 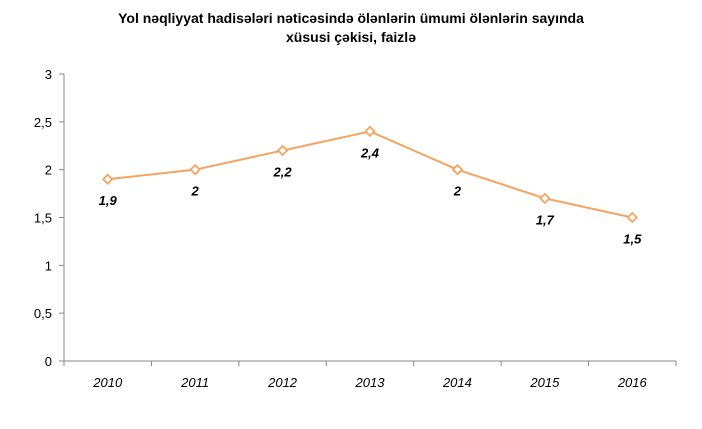 What do you see at coordinates (632, 239) in the screenshot?
I see `data-label: 1,5` at bounding box center [632, 239].